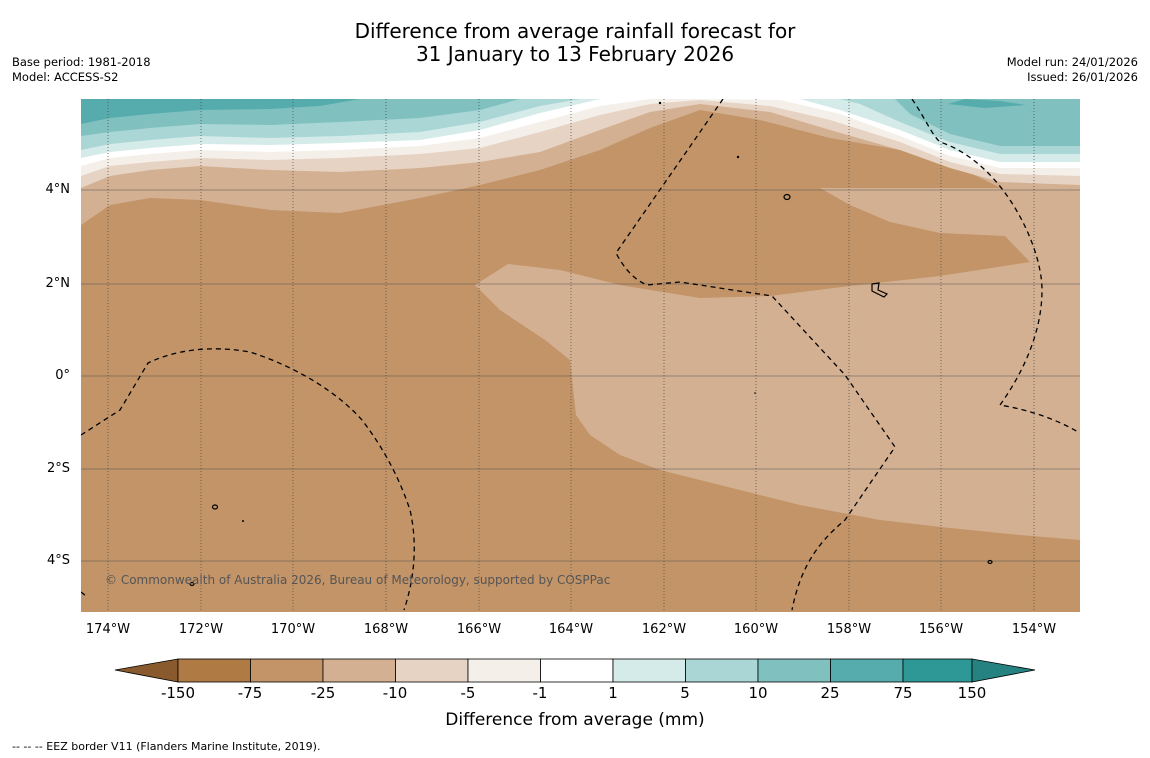  I want to click on lat-label-4n: 4°N, so click(58, 189).